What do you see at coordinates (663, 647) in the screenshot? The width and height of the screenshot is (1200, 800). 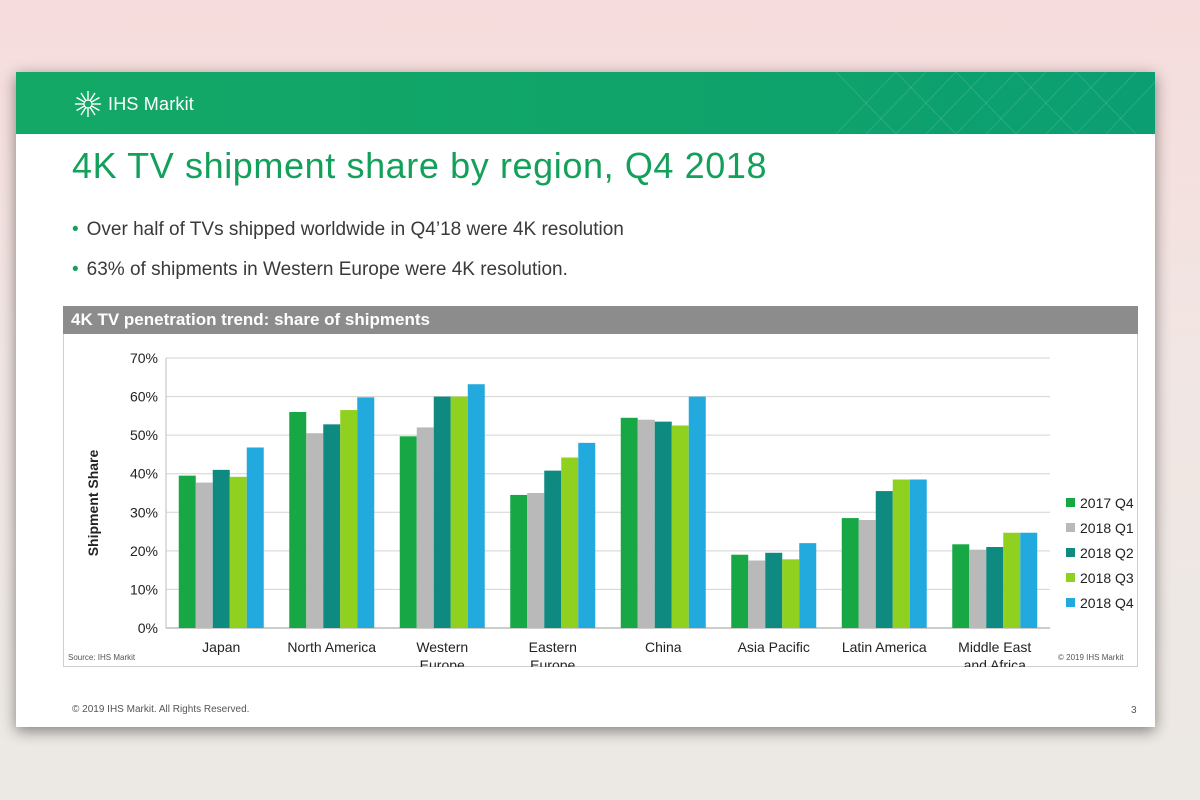 I see `x-tick-label: China` at bounding box center [663, 647].